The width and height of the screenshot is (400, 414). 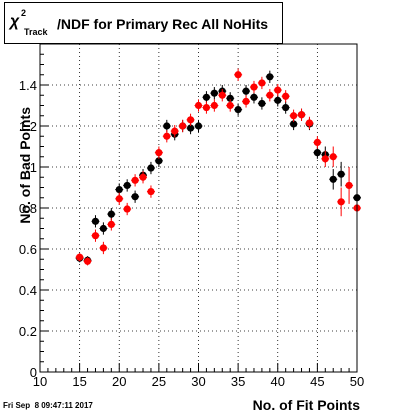 What do you see at coordinates (28, 331) in the screenshot?
I see `y-tick-label: 0.2` at bounding box center [28, 331].